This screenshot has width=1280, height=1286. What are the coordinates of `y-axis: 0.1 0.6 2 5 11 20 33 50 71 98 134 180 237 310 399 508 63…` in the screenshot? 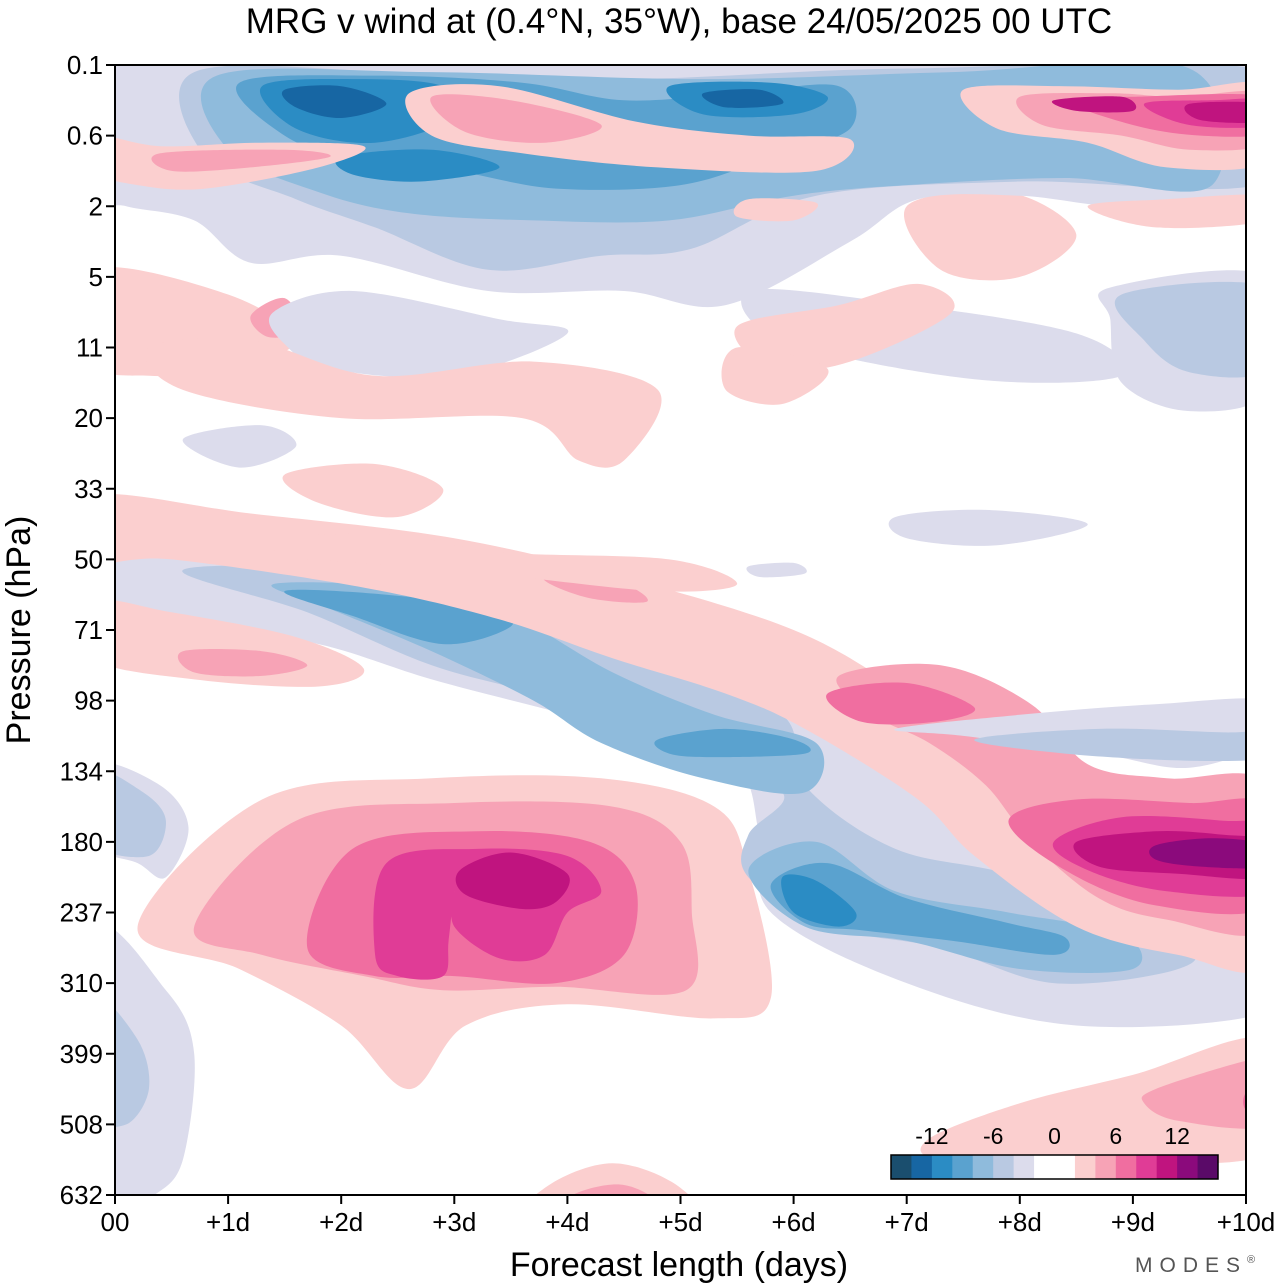 It's located at (87, 630).